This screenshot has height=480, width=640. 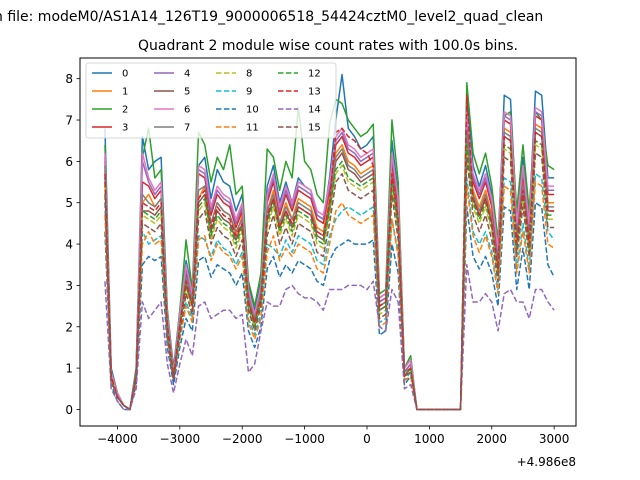 I want to click on y-axis: 0 1 2 3 4 5 6 7 8, so click(x=72, y=244).